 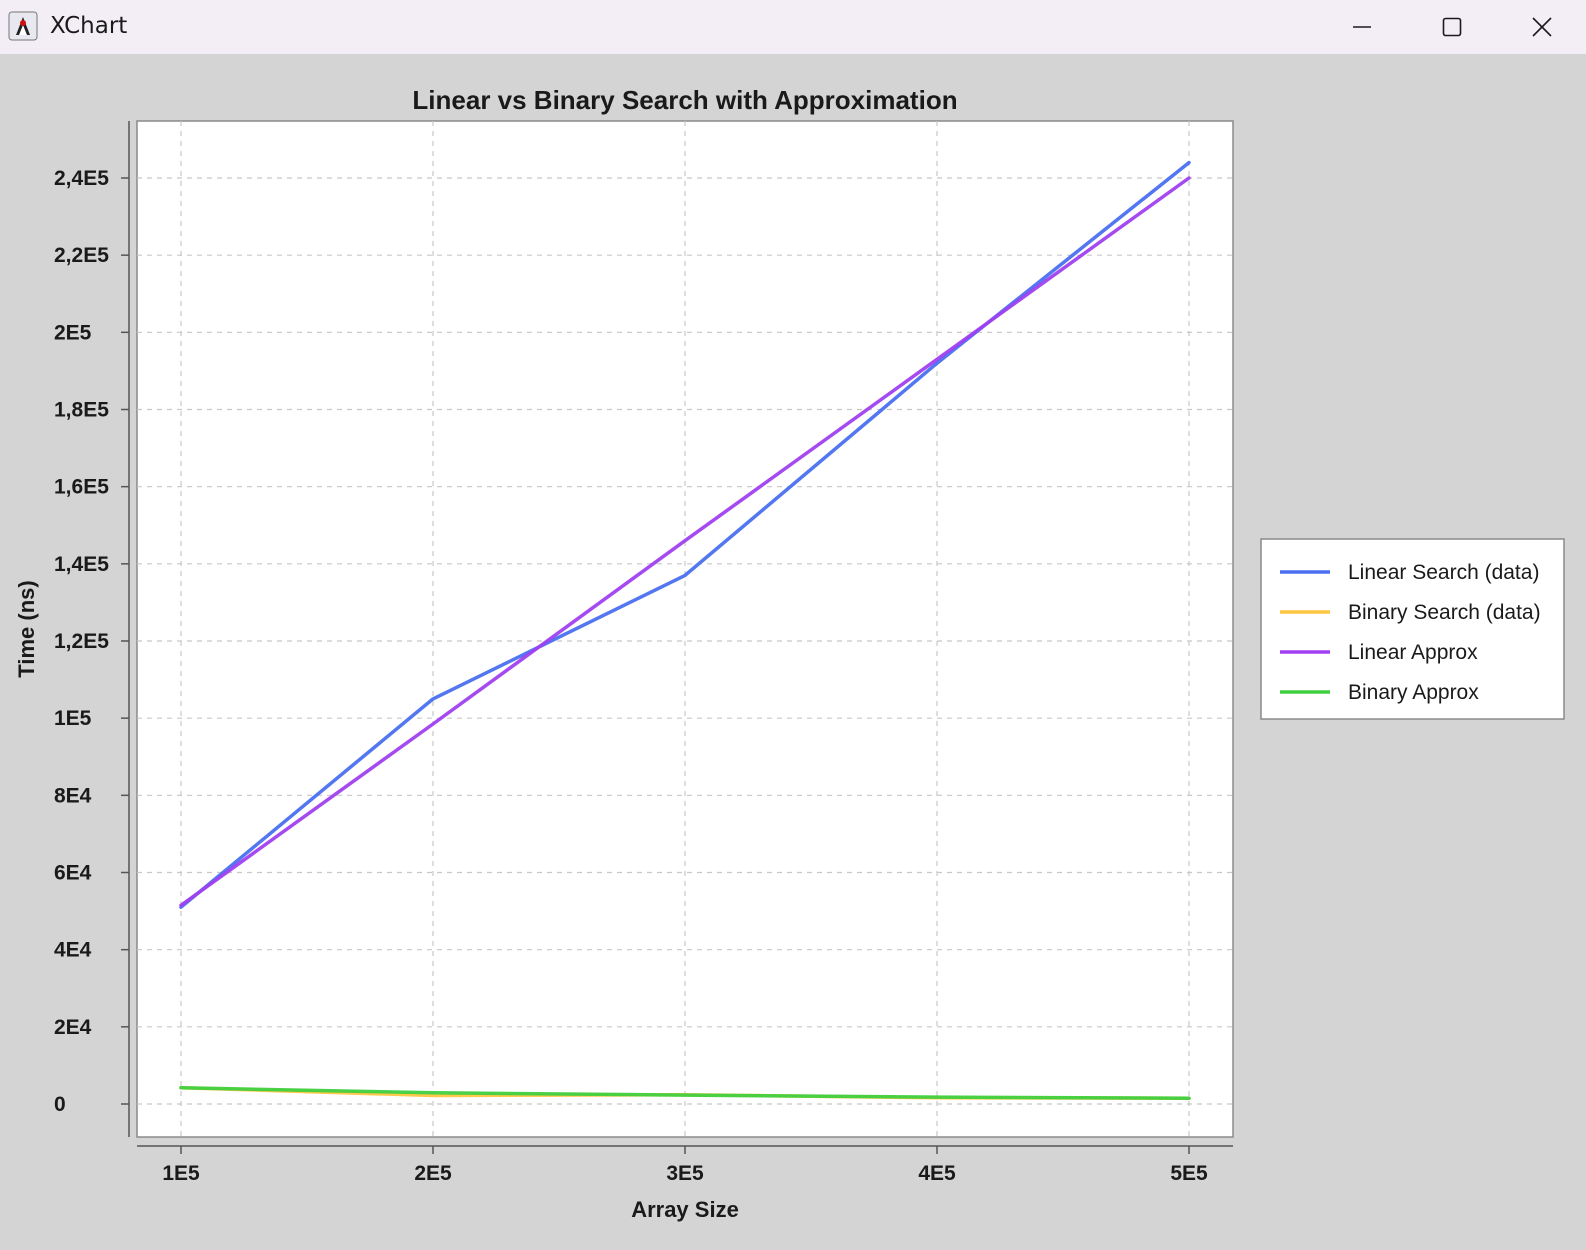 I want to click on legend-label: Binary Approx, so click(x=1413, y=692).